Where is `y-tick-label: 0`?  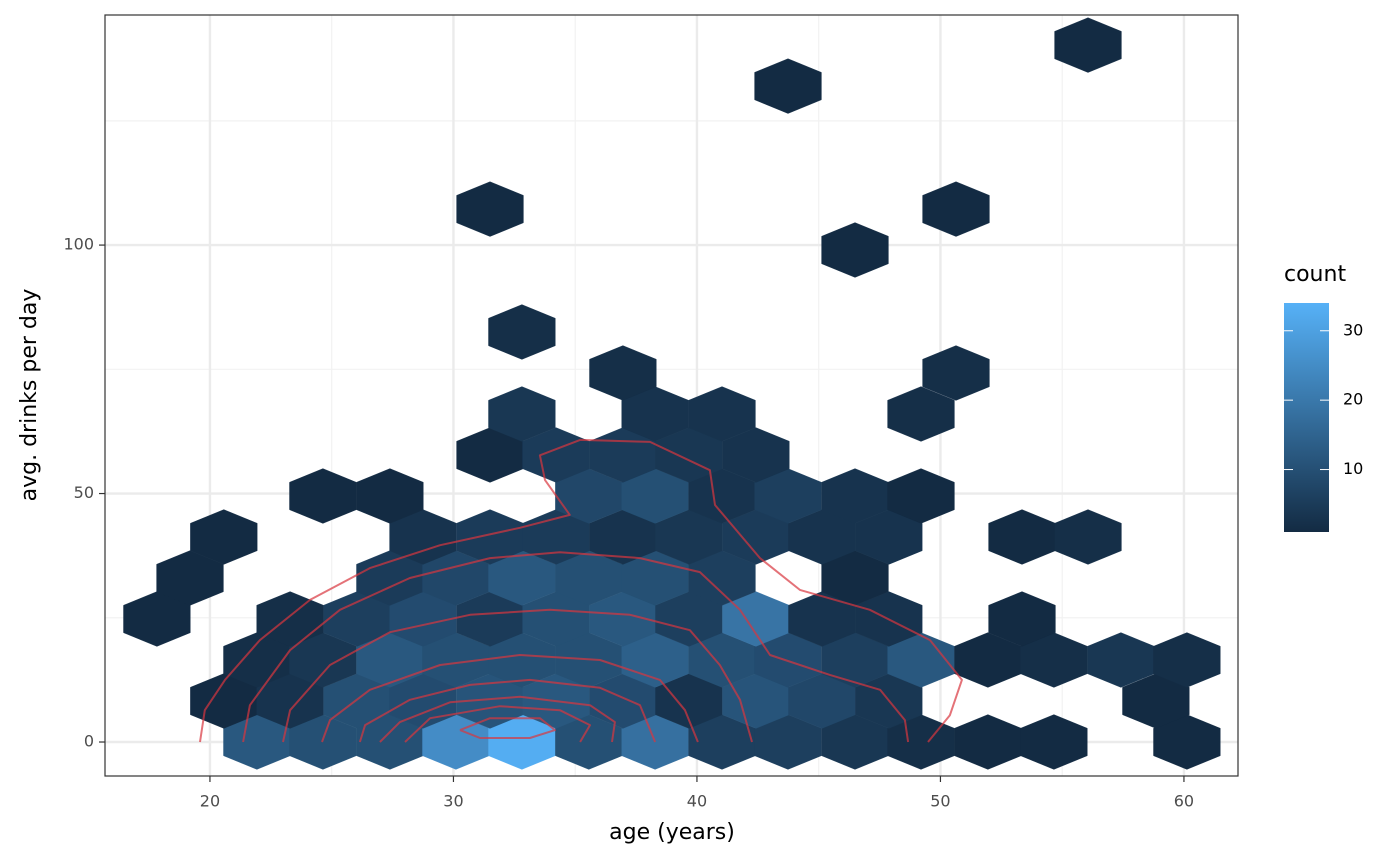 y-tick-label: 0 is located at coordinates (89, 741).